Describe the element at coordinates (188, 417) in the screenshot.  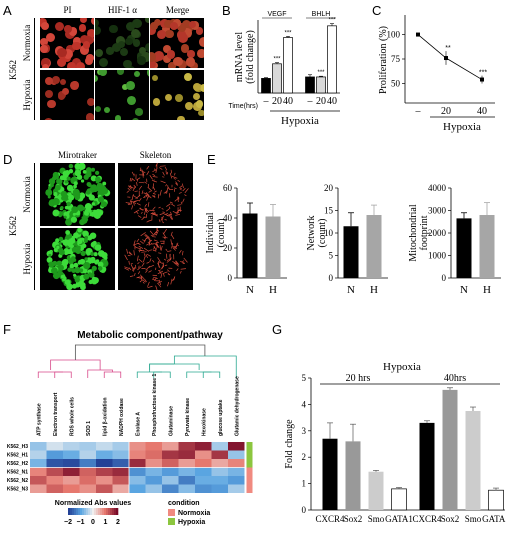
I see `heatmap-col-label: Pyruvate kinase` at that location.